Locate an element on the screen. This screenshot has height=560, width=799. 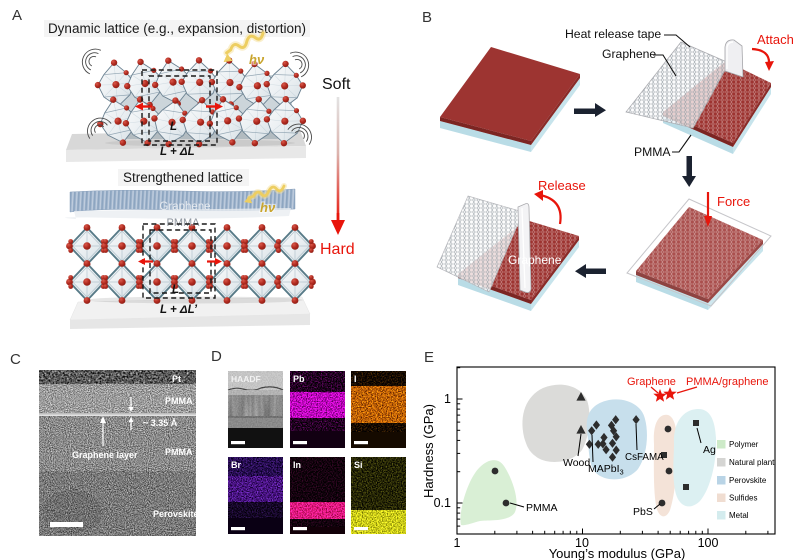
svg-text: Hard is located at coordinates (337, 249).